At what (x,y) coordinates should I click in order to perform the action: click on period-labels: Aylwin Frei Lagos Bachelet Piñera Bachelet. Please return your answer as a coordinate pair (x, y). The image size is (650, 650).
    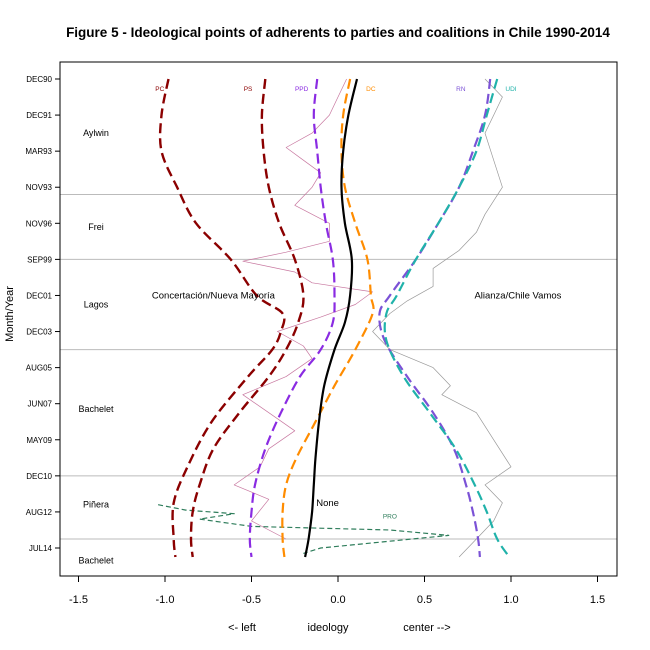
    Looking at the image, I should click on (96, 347).